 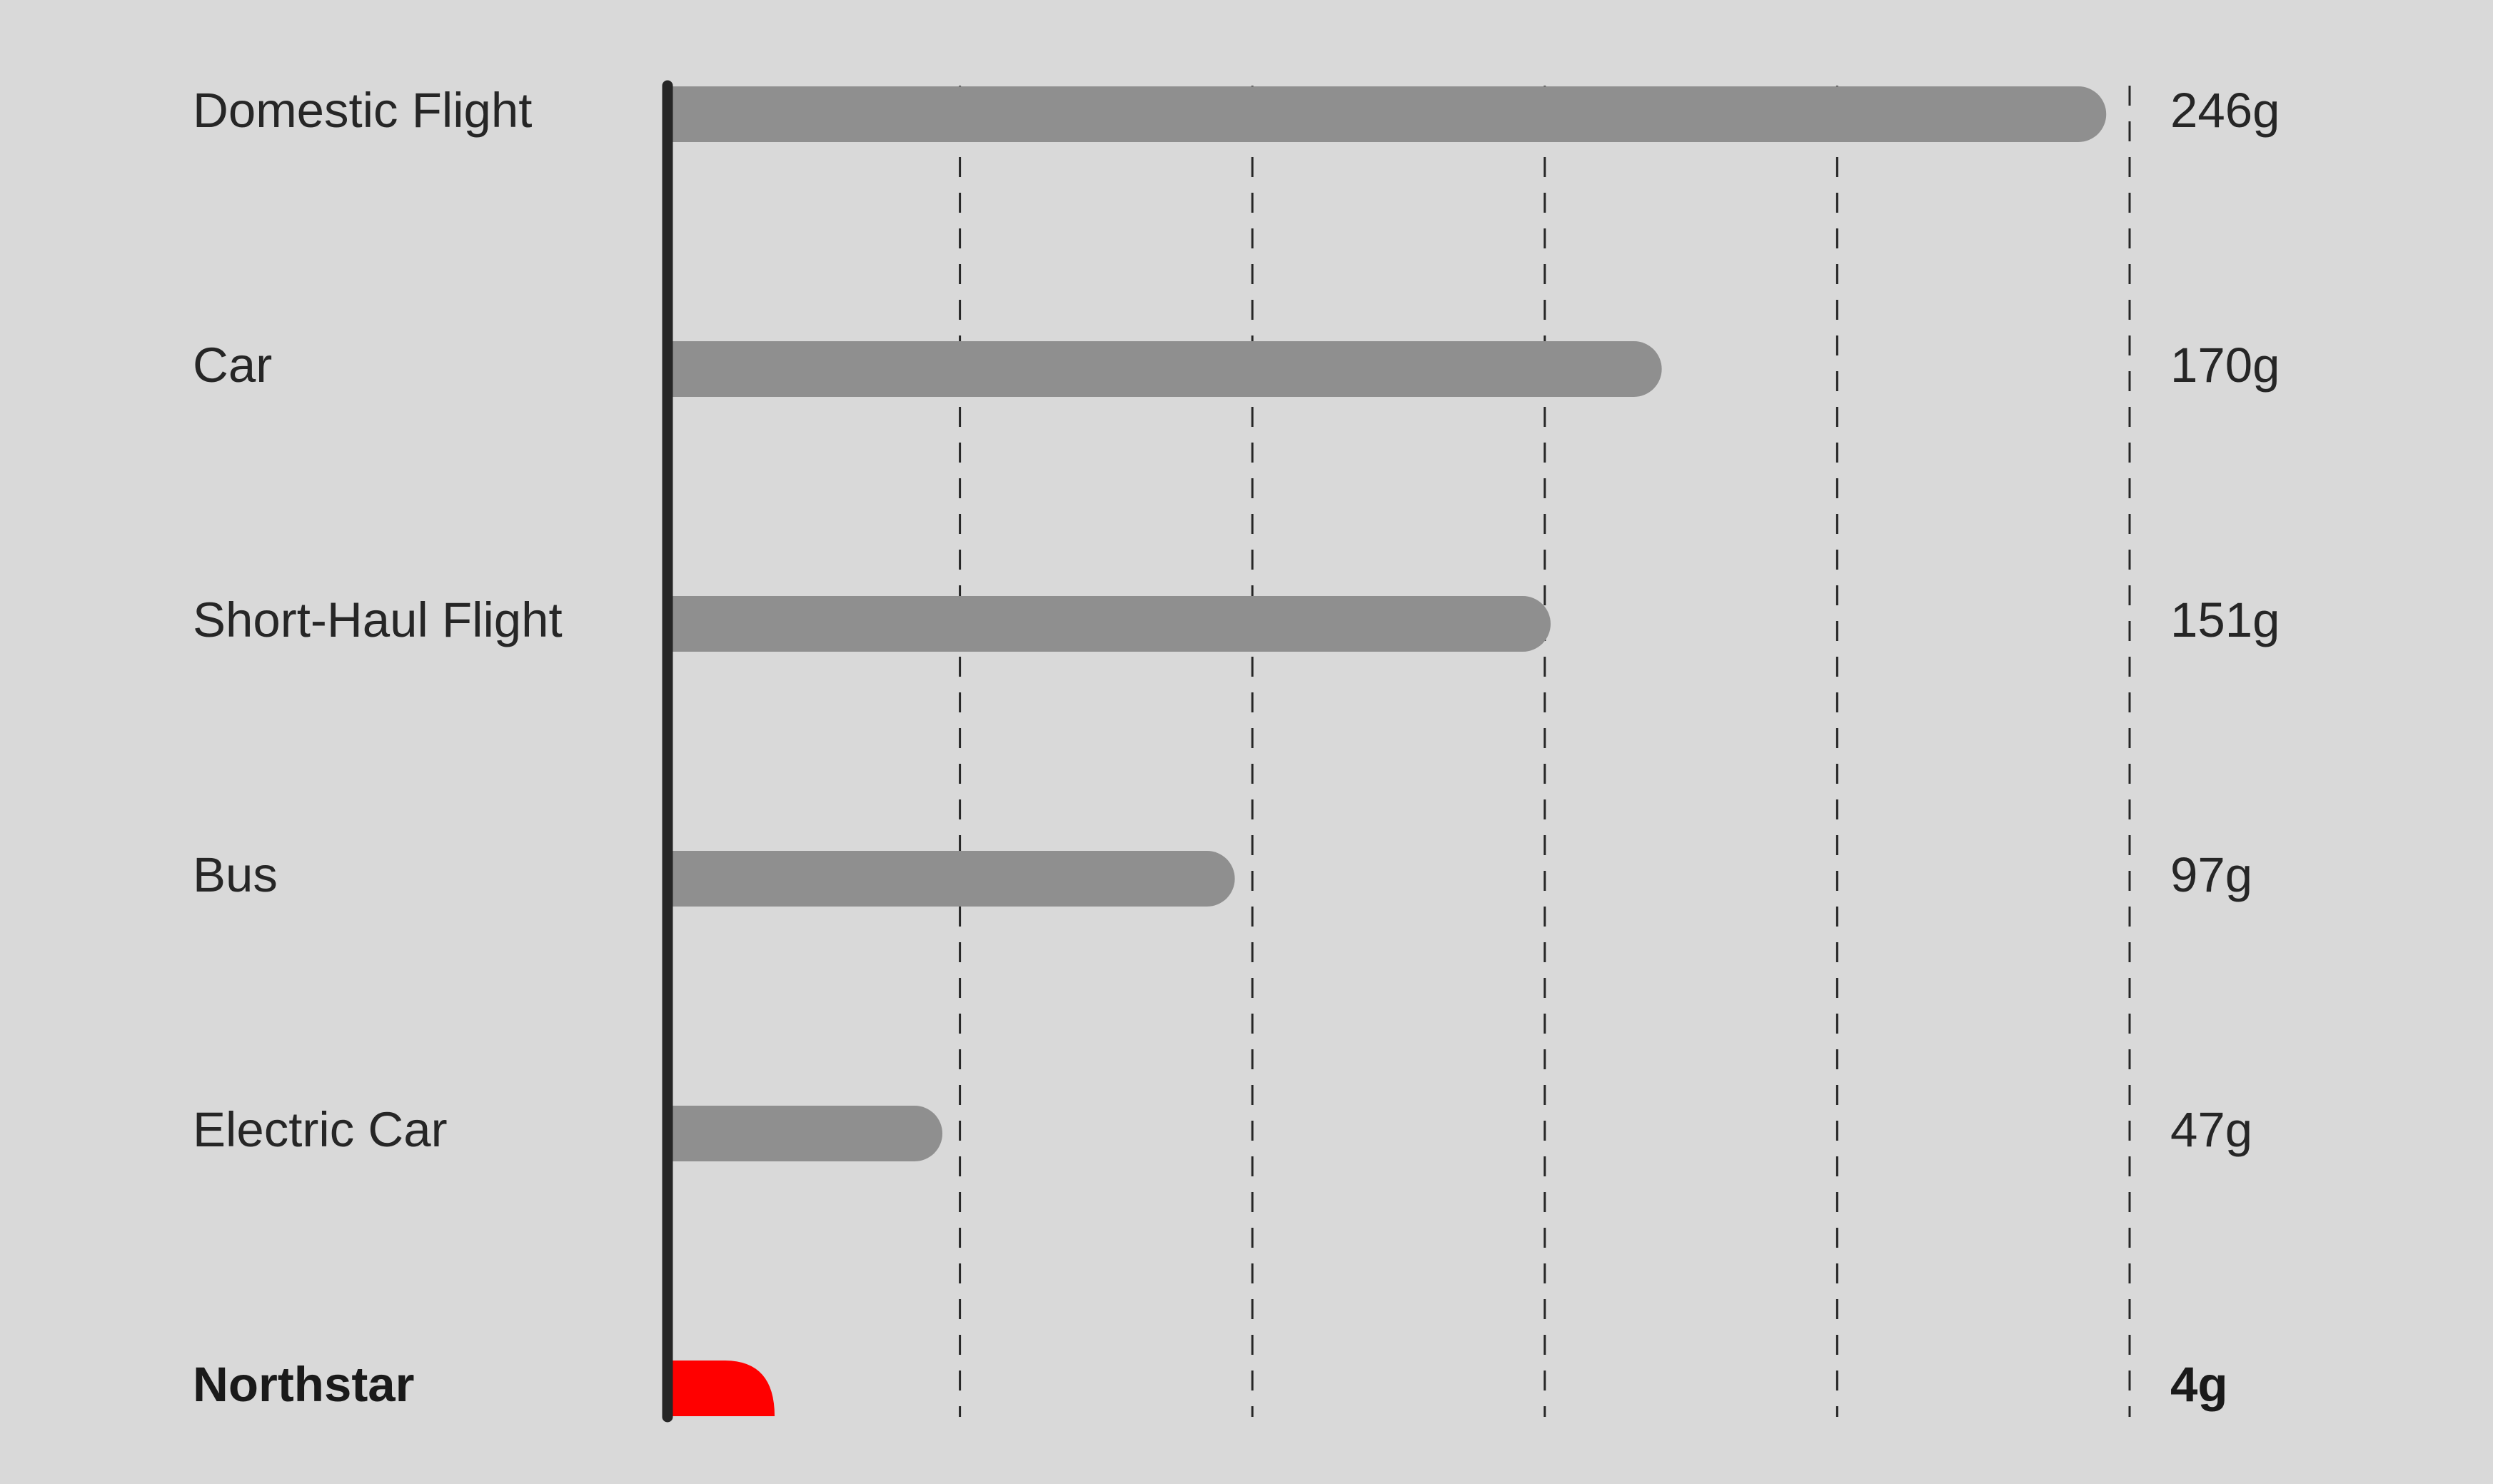 What do you see at coordinates (235, 874) in the screenshot?
I see `category-label: Bus` at bounding box center [235, 874].